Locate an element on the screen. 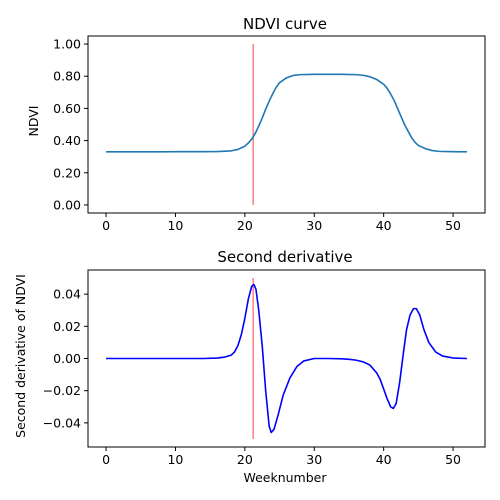 Image resolution: width=500 pixels, height=500 pixels. y-ticks: −0.04 −0.02 0.00 0.02 0.04 is located at coordinates (65, 358).